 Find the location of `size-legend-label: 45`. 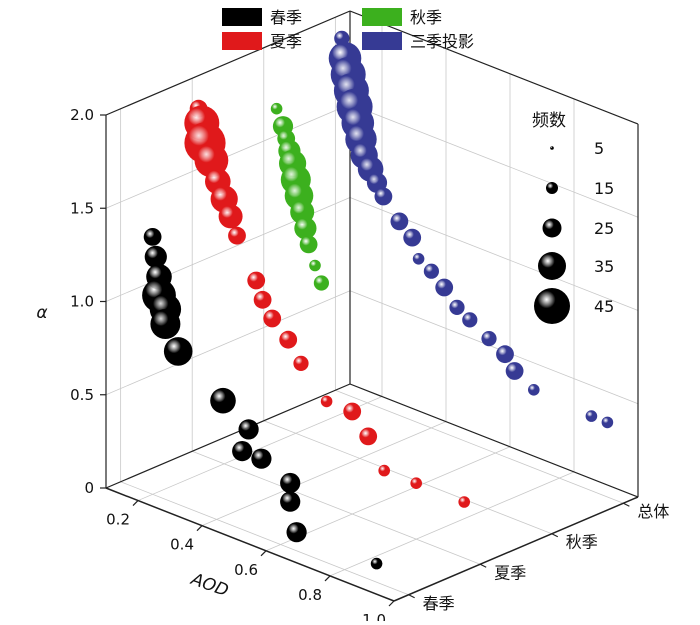

size-legend-label: 45 is located at coordinates (604, 306).